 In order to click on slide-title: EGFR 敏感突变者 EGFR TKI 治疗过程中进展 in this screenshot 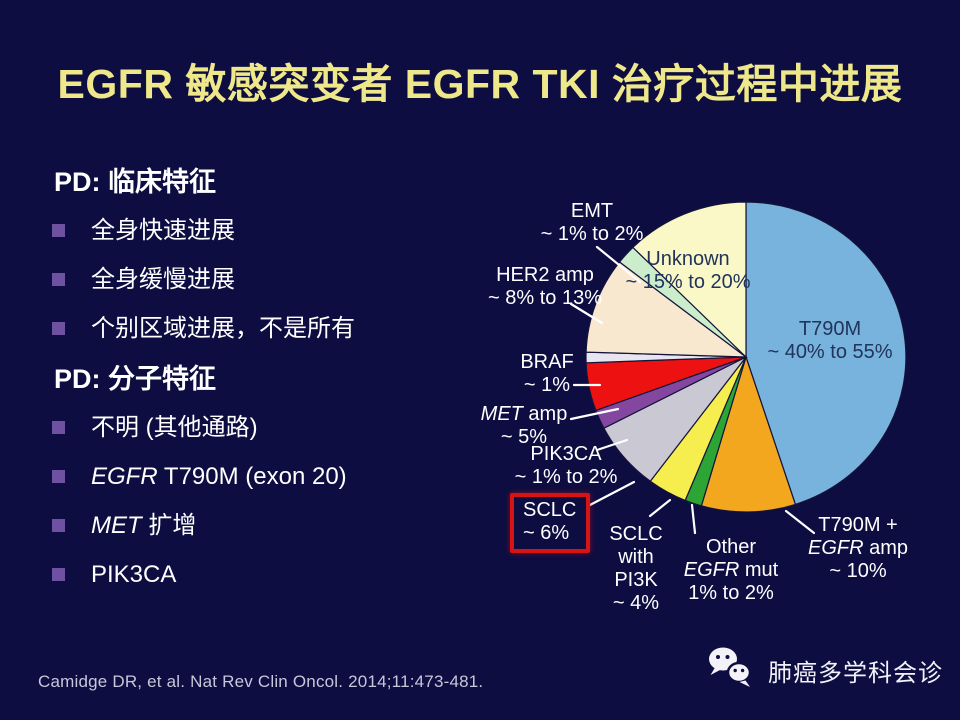, I will do `click(480, 84)`.